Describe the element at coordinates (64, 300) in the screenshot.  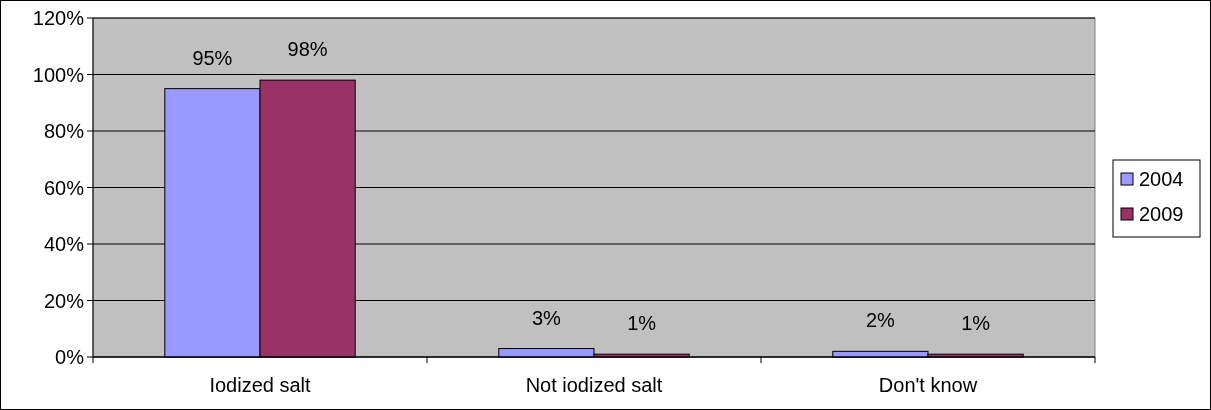
I see `y-tick-label: 20%` at that location.